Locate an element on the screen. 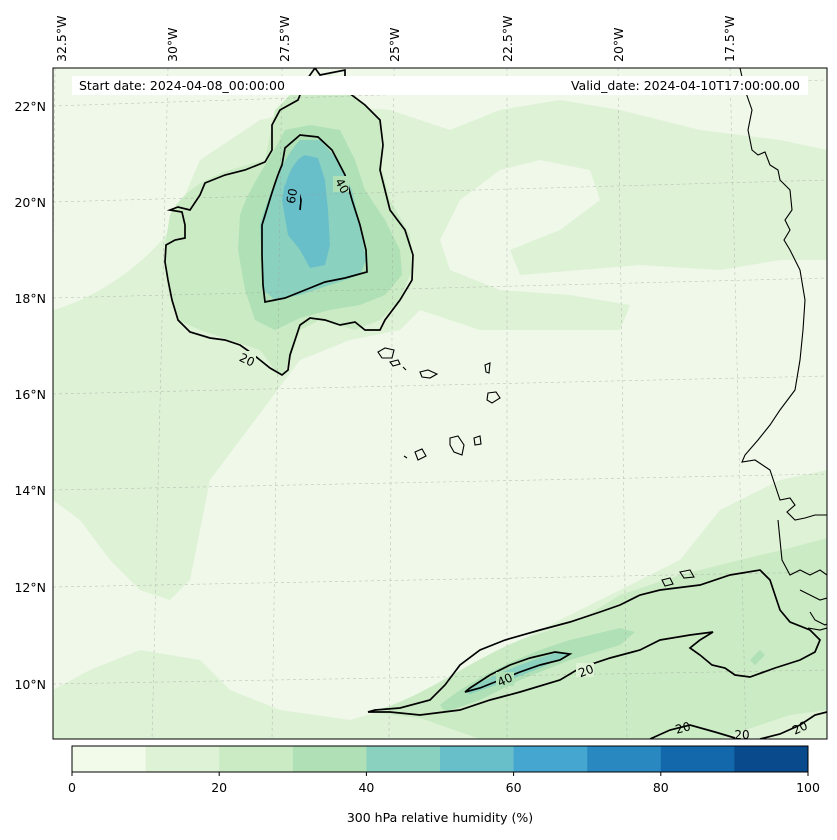 Image resolution: width=837 pixels, height=840 pixels. header-box is located at coordinates (440, 85).